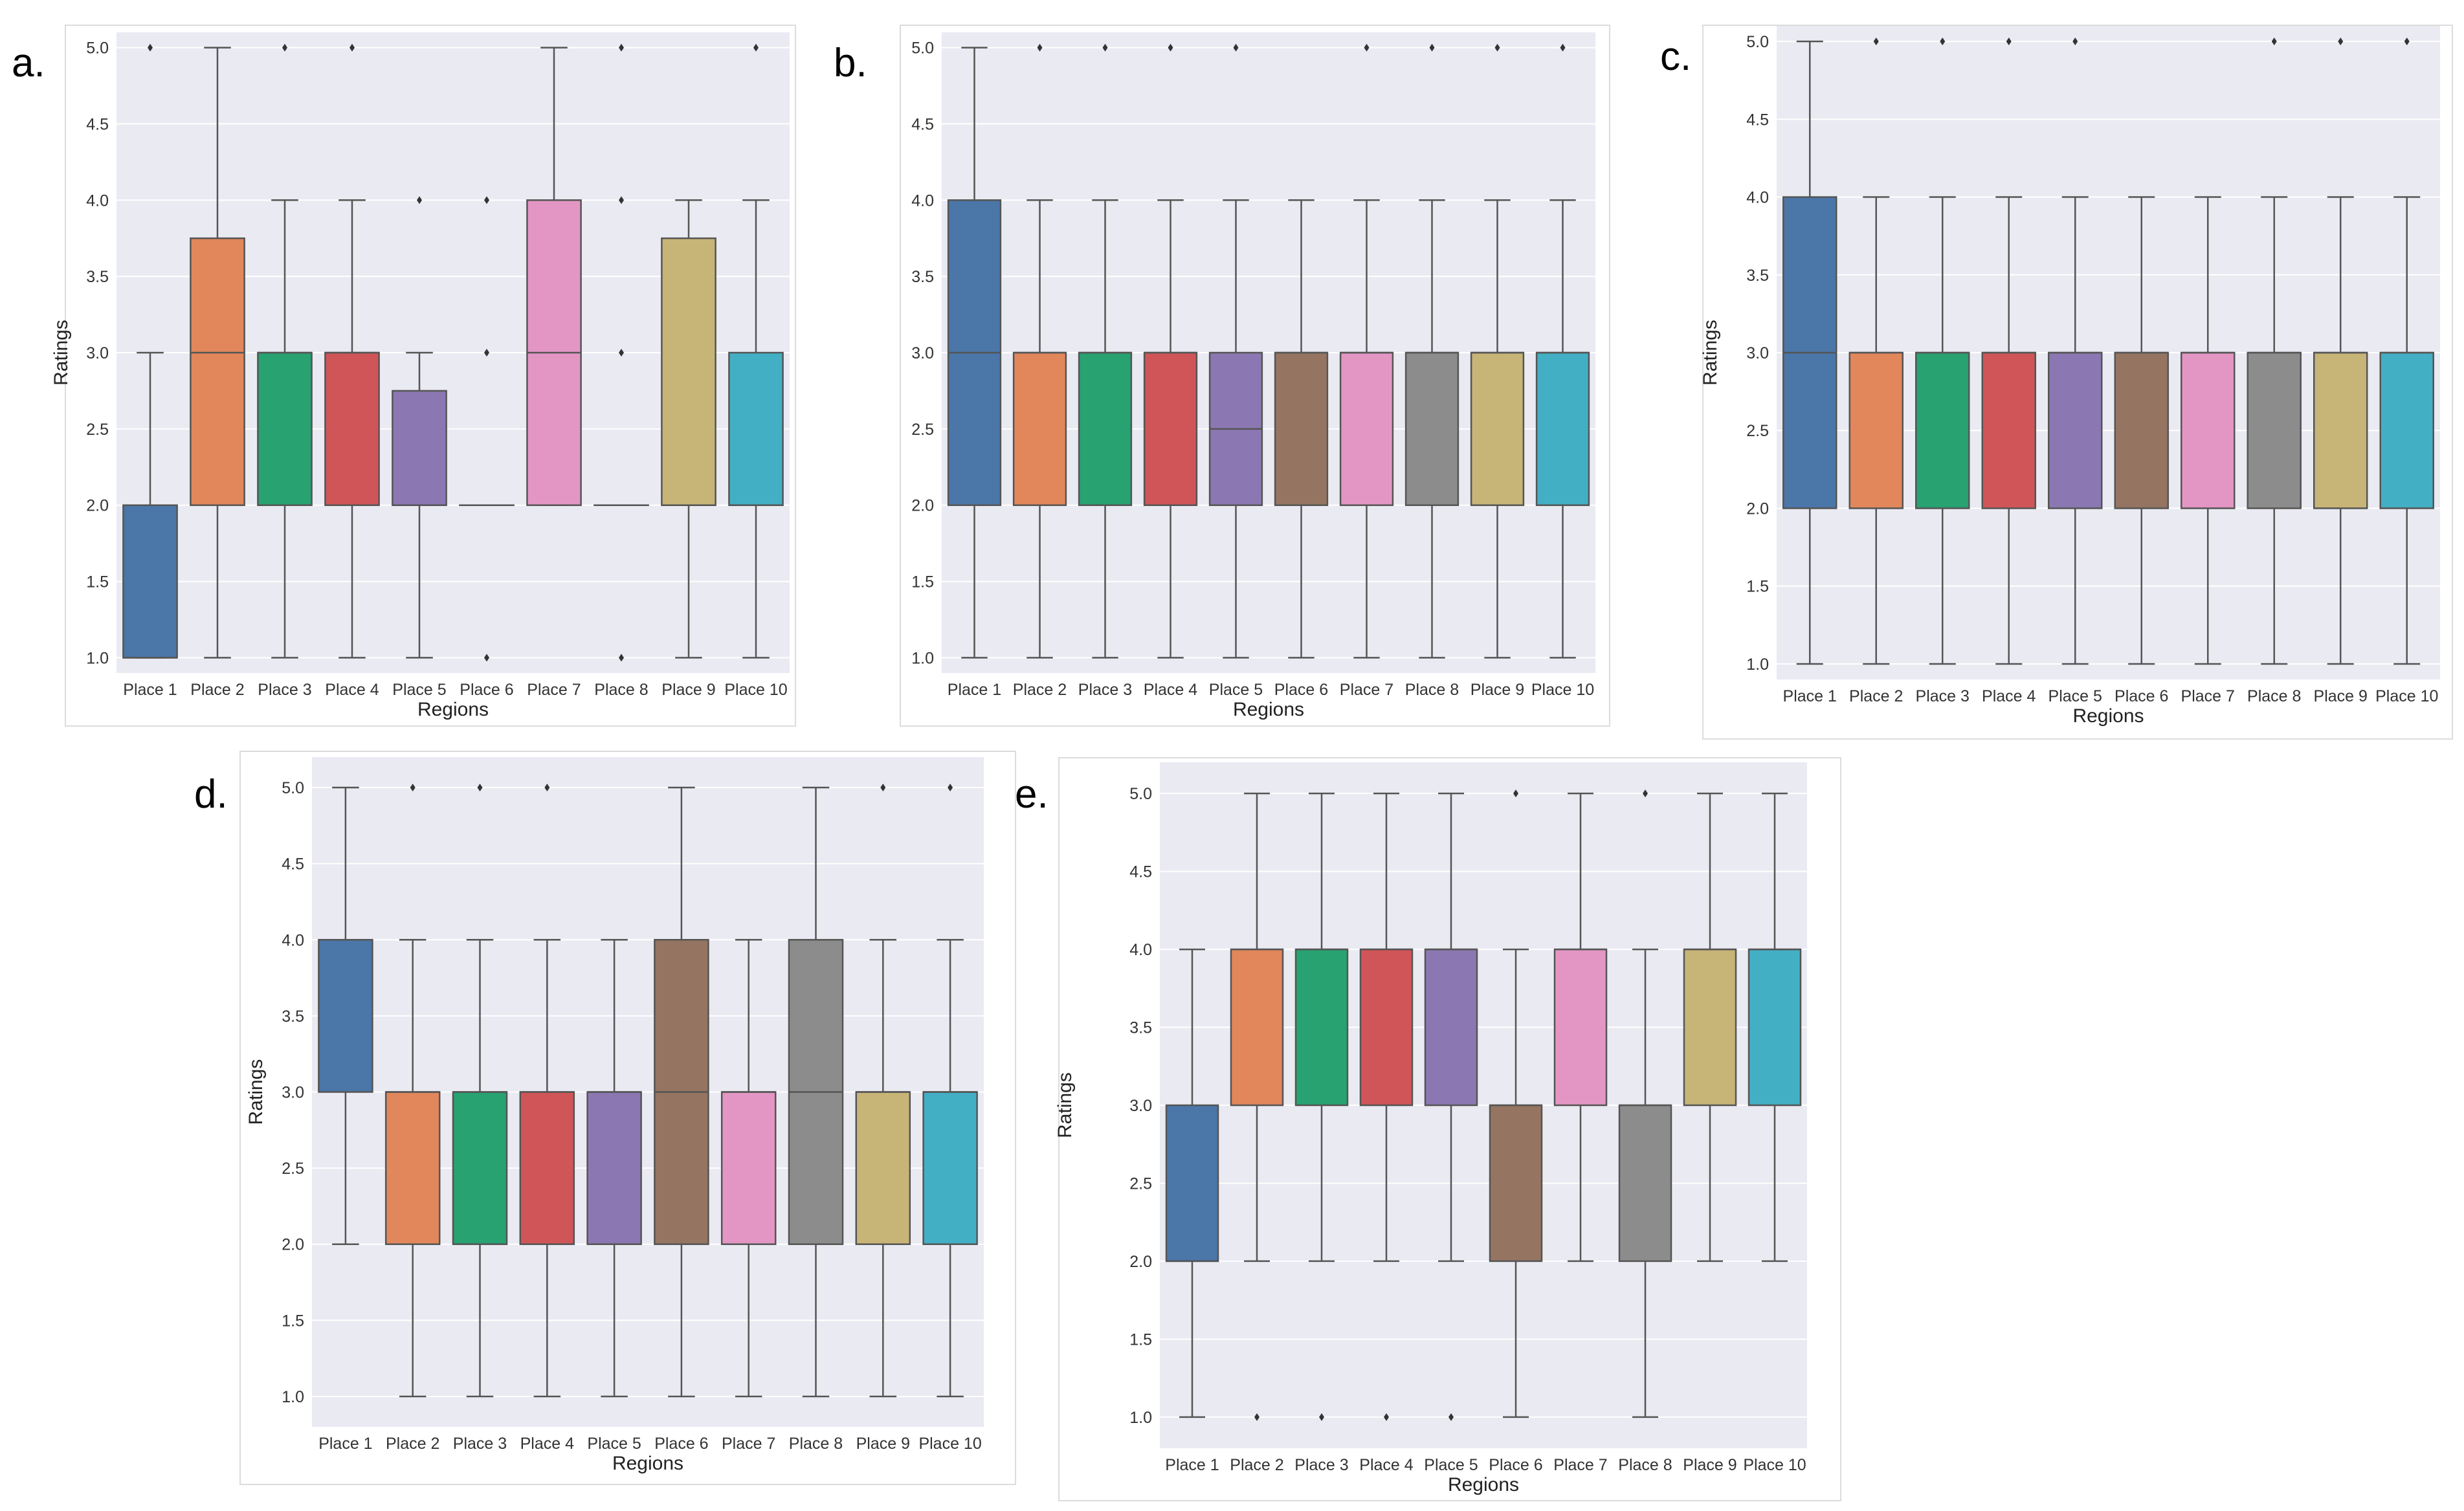 This screenshot has height=1511, width=2464. What do you see at coordinates (1192, 1465) in the screenshot?
I see `x-tick-label: Place 1` at bounding box center [1192, 1465].